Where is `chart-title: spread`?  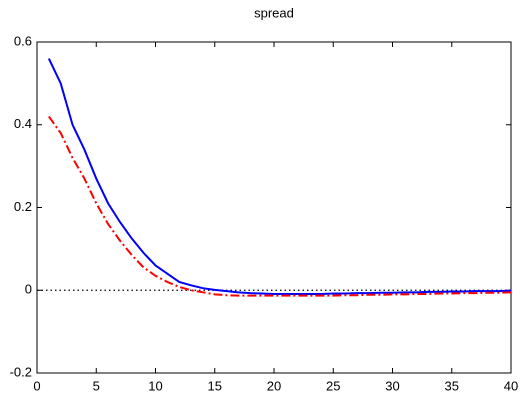
chart-title: spread is located at coordinates (274, 12).